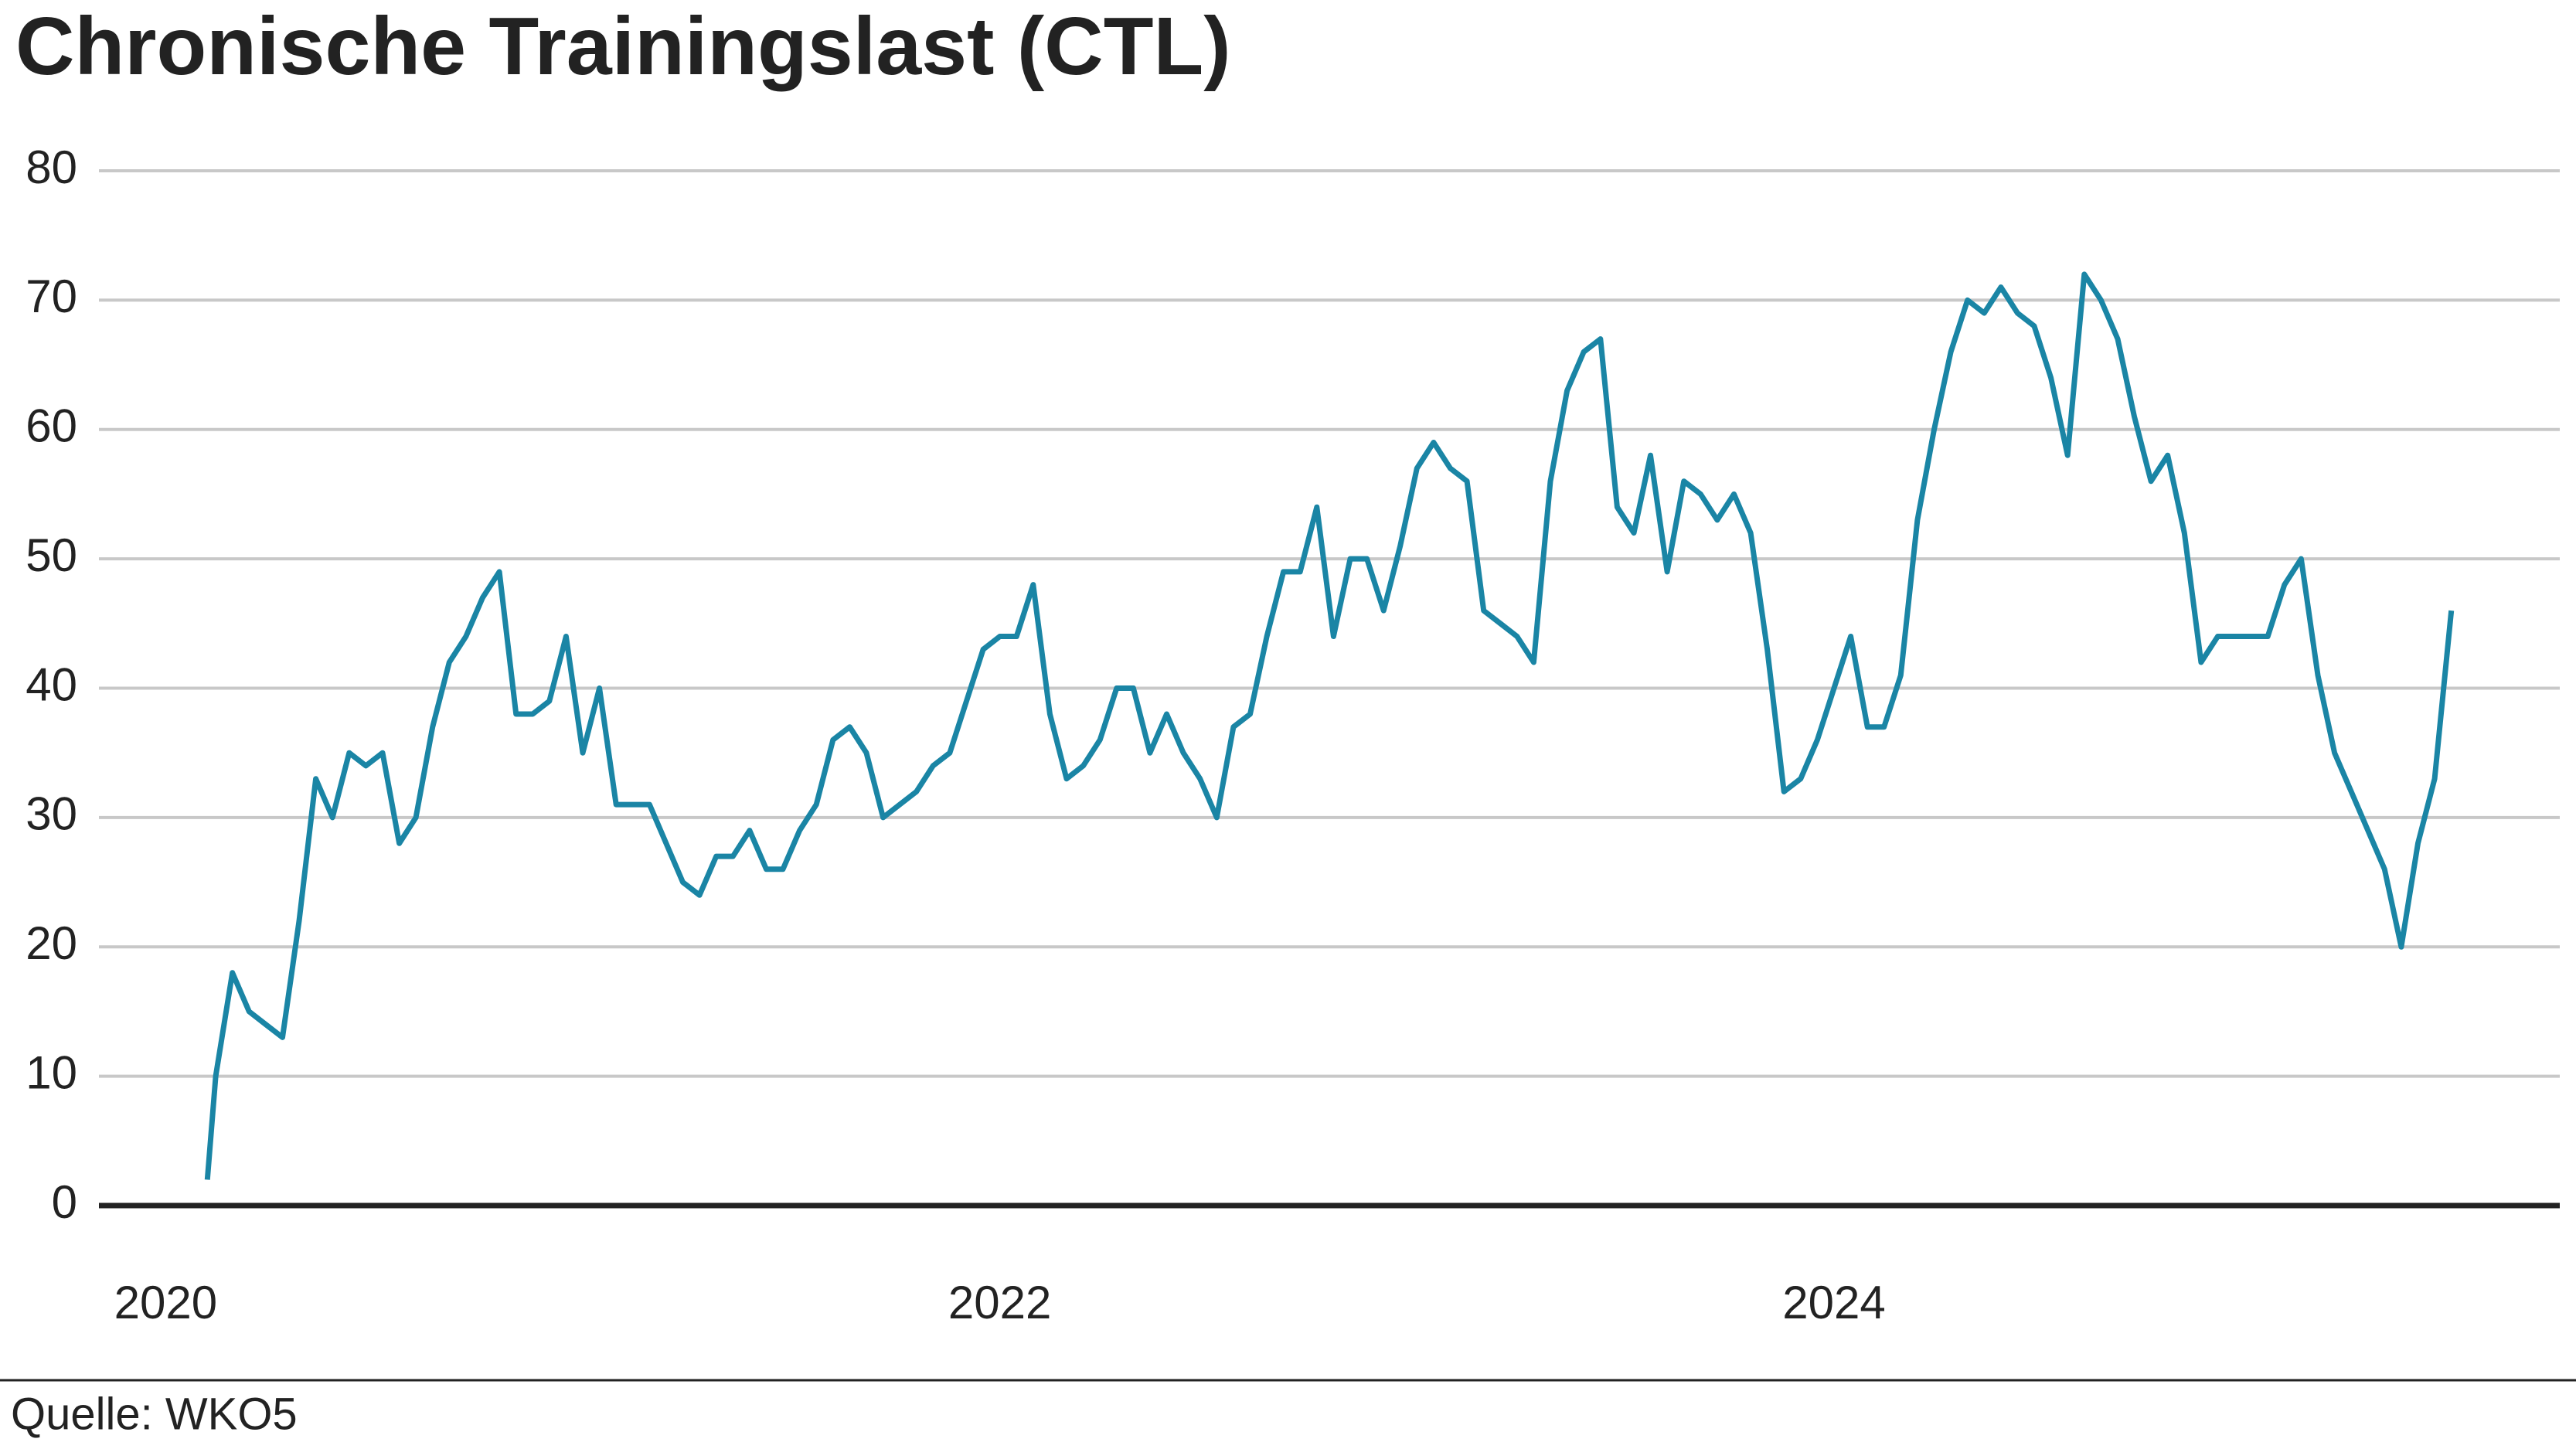 This screenshot has width=2576, height=1449. What do you see at coordinates (51, 167) in the screenshot?
I see `y-tick-label: 80` at bounding box center [51, 167].